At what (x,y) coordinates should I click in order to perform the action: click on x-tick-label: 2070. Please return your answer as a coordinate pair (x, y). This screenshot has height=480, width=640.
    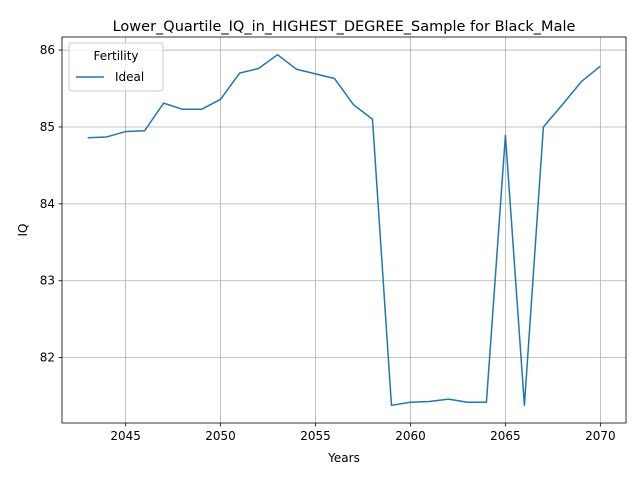
    Looking at the image, I should click on (600, 436).